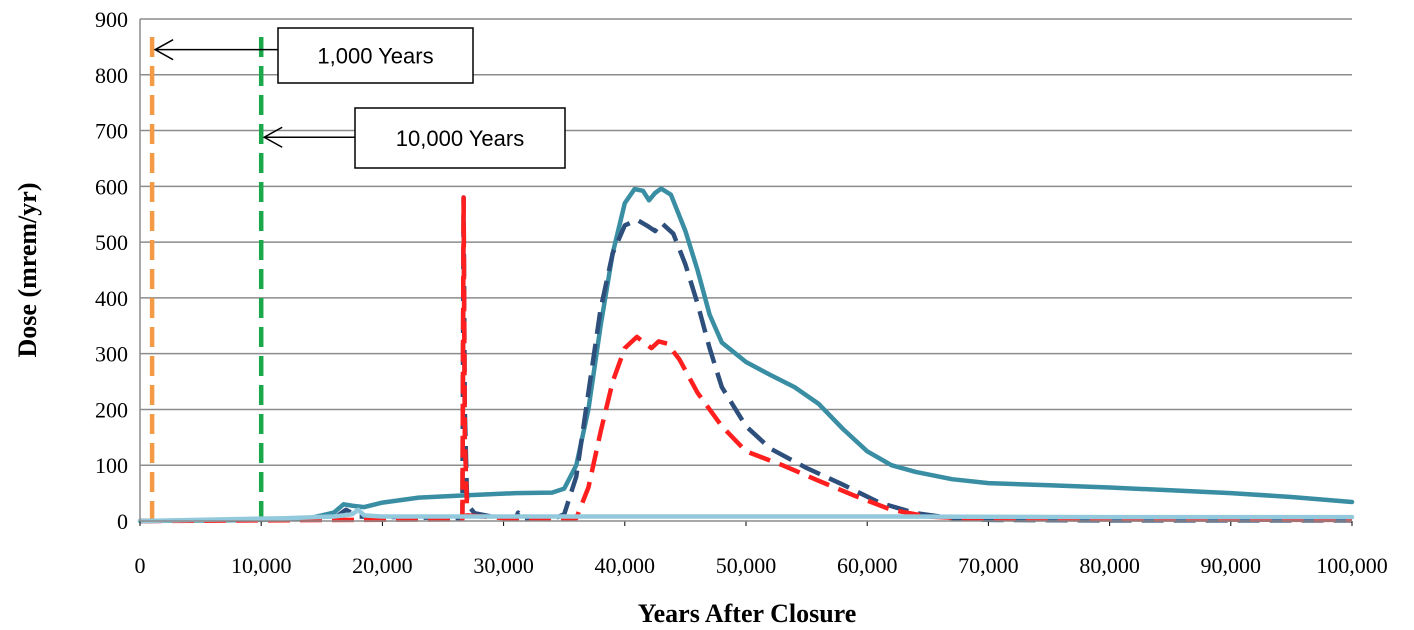 The image size is (1414, 630). What do you see at coordinates (111, 186) in the screenshot?
I see `y-tick-label: 600` at bounding box center [111, 186].